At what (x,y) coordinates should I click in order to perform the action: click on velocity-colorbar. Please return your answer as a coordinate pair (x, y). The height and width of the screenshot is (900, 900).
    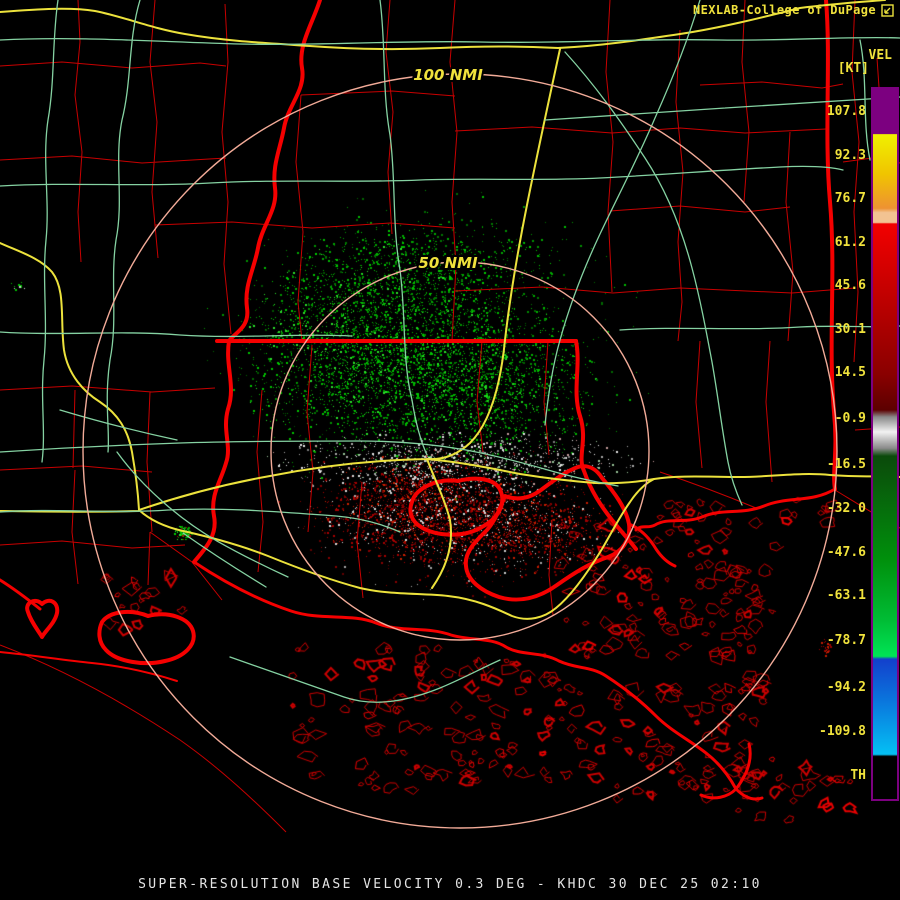
    Looking at the image, I should click on (885, 444).